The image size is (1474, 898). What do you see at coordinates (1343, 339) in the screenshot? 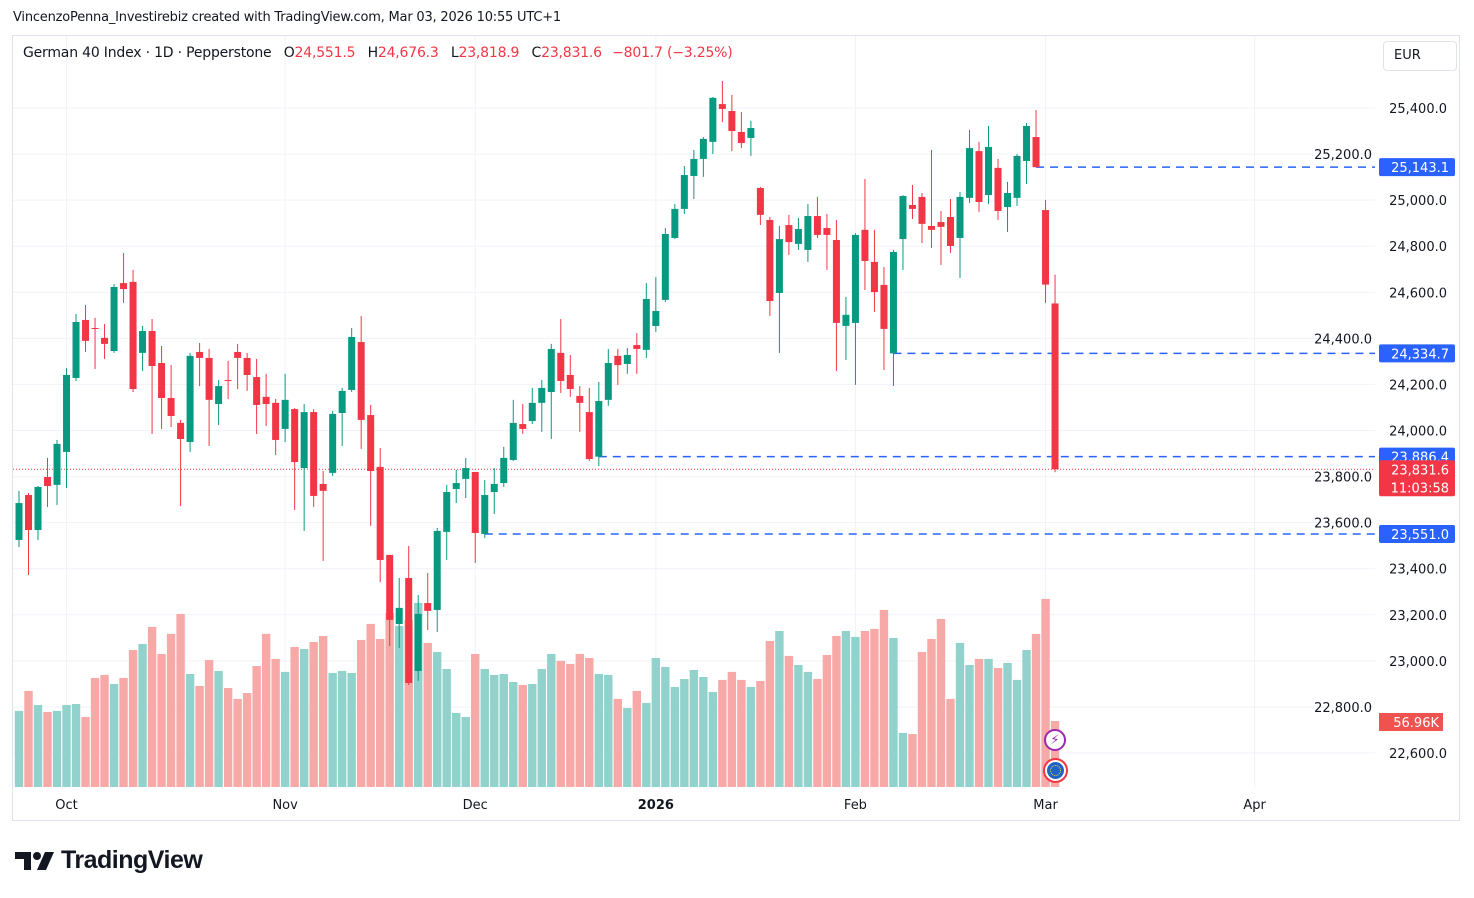
I see `y-tick-label: 24,400.0` at bounding box center [1343, 339].